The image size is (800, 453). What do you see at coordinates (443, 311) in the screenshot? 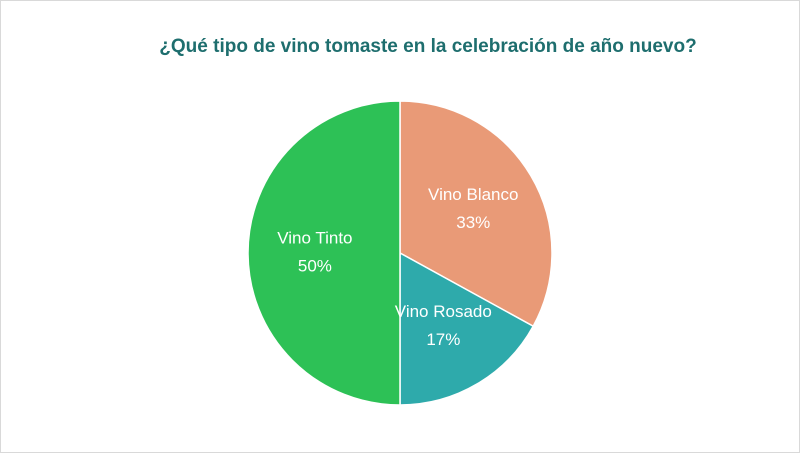
I see `slice-label: Vino Rosado` at bounding box center [443, 311].